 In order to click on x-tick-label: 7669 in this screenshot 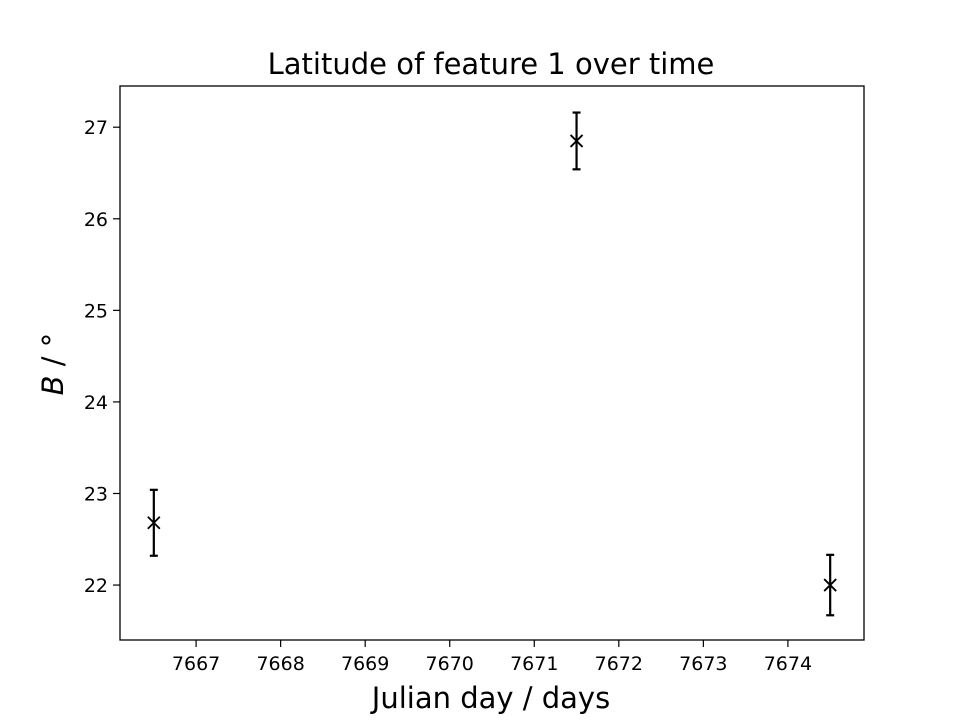, I will do `click(365, 664)`.